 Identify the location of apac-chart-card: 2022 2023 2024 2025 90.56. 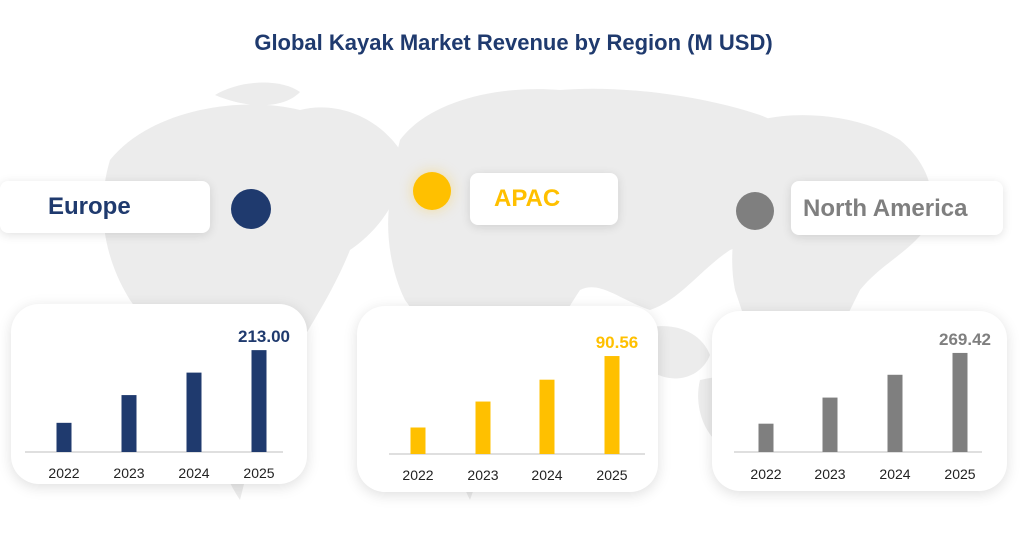
(507, 399).